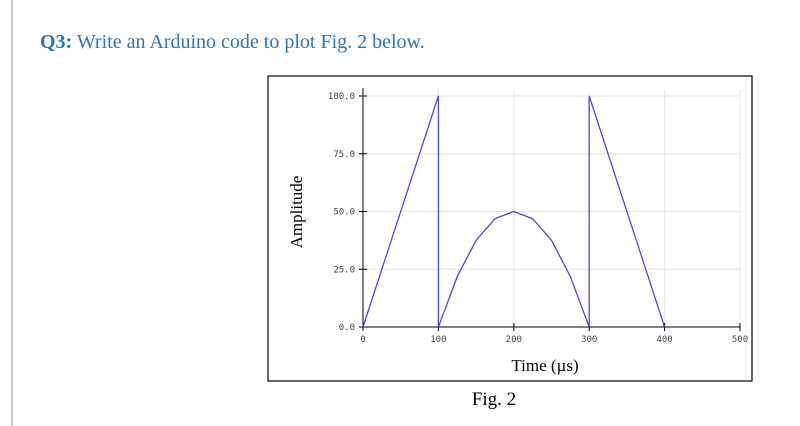 The height and width of the screenshot is (426, 800). I want to click on y-tick-label: 100.0, so click(341, 97).